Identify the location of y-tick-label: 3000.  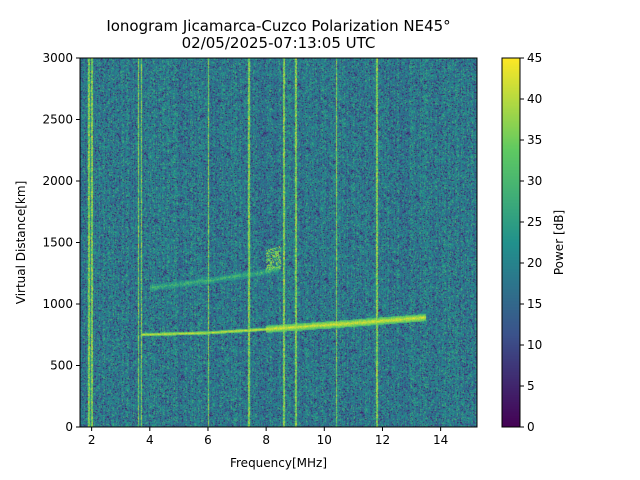
(57, 58).